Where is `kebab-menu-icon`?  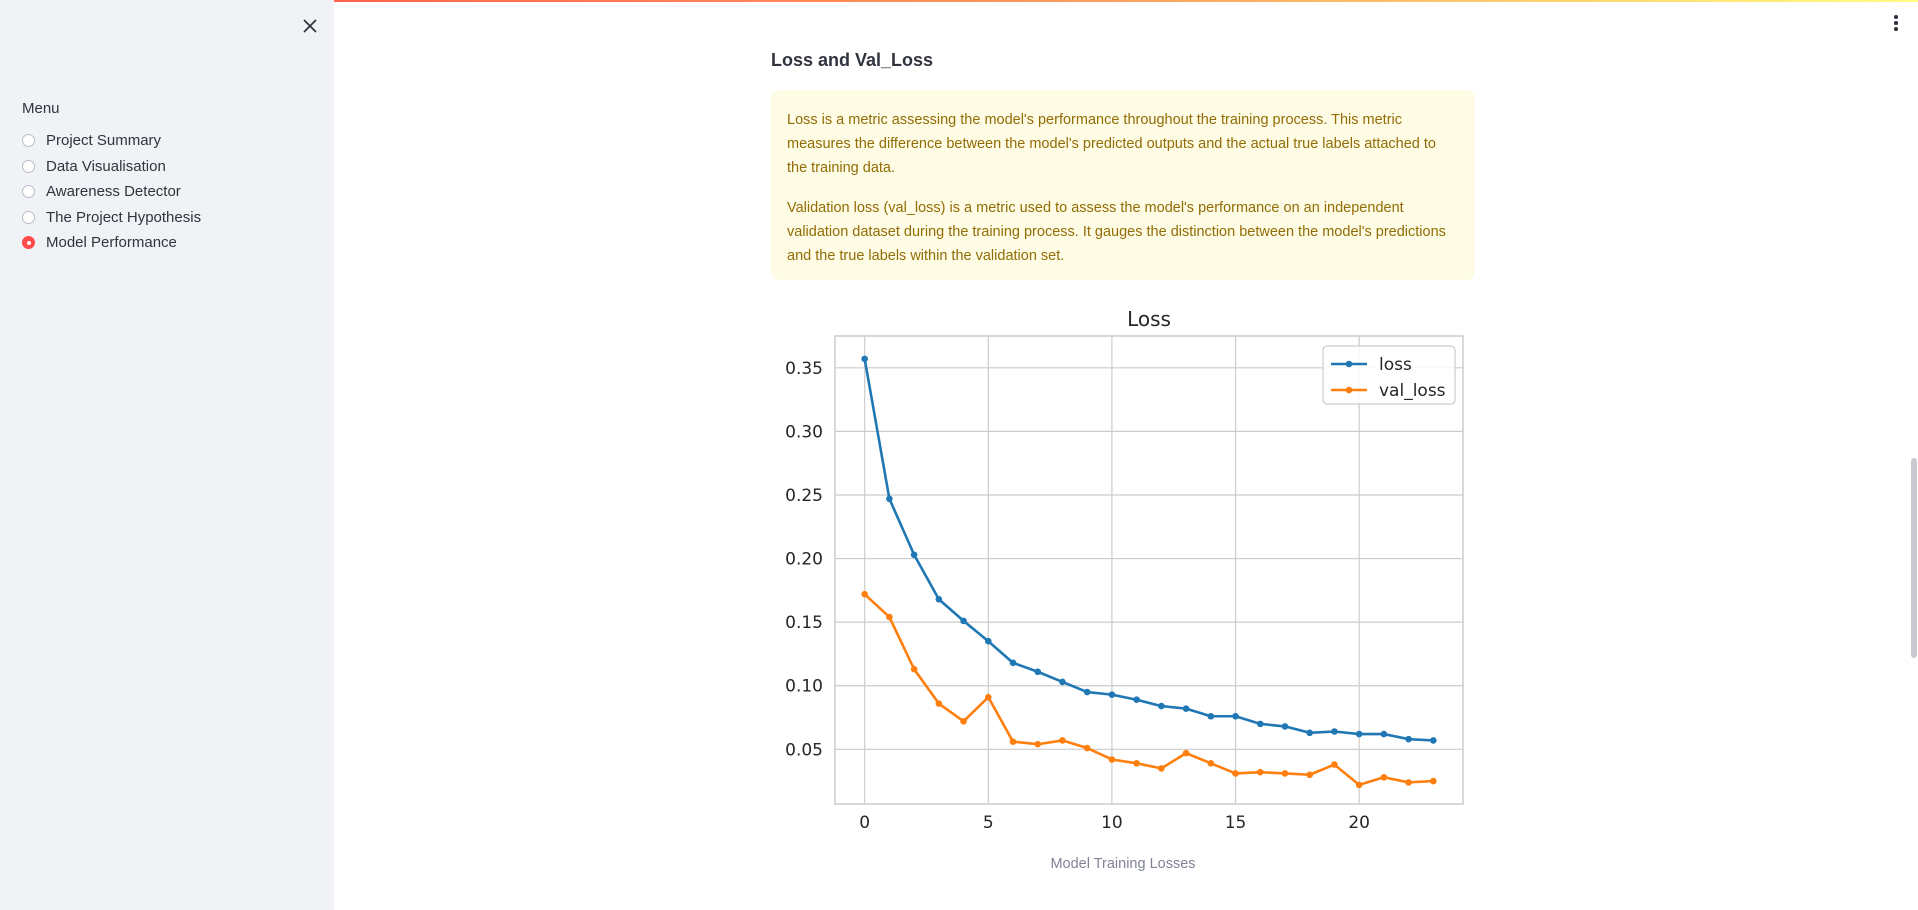 kebab-menu-icon is located at coordinates (1896, 17).